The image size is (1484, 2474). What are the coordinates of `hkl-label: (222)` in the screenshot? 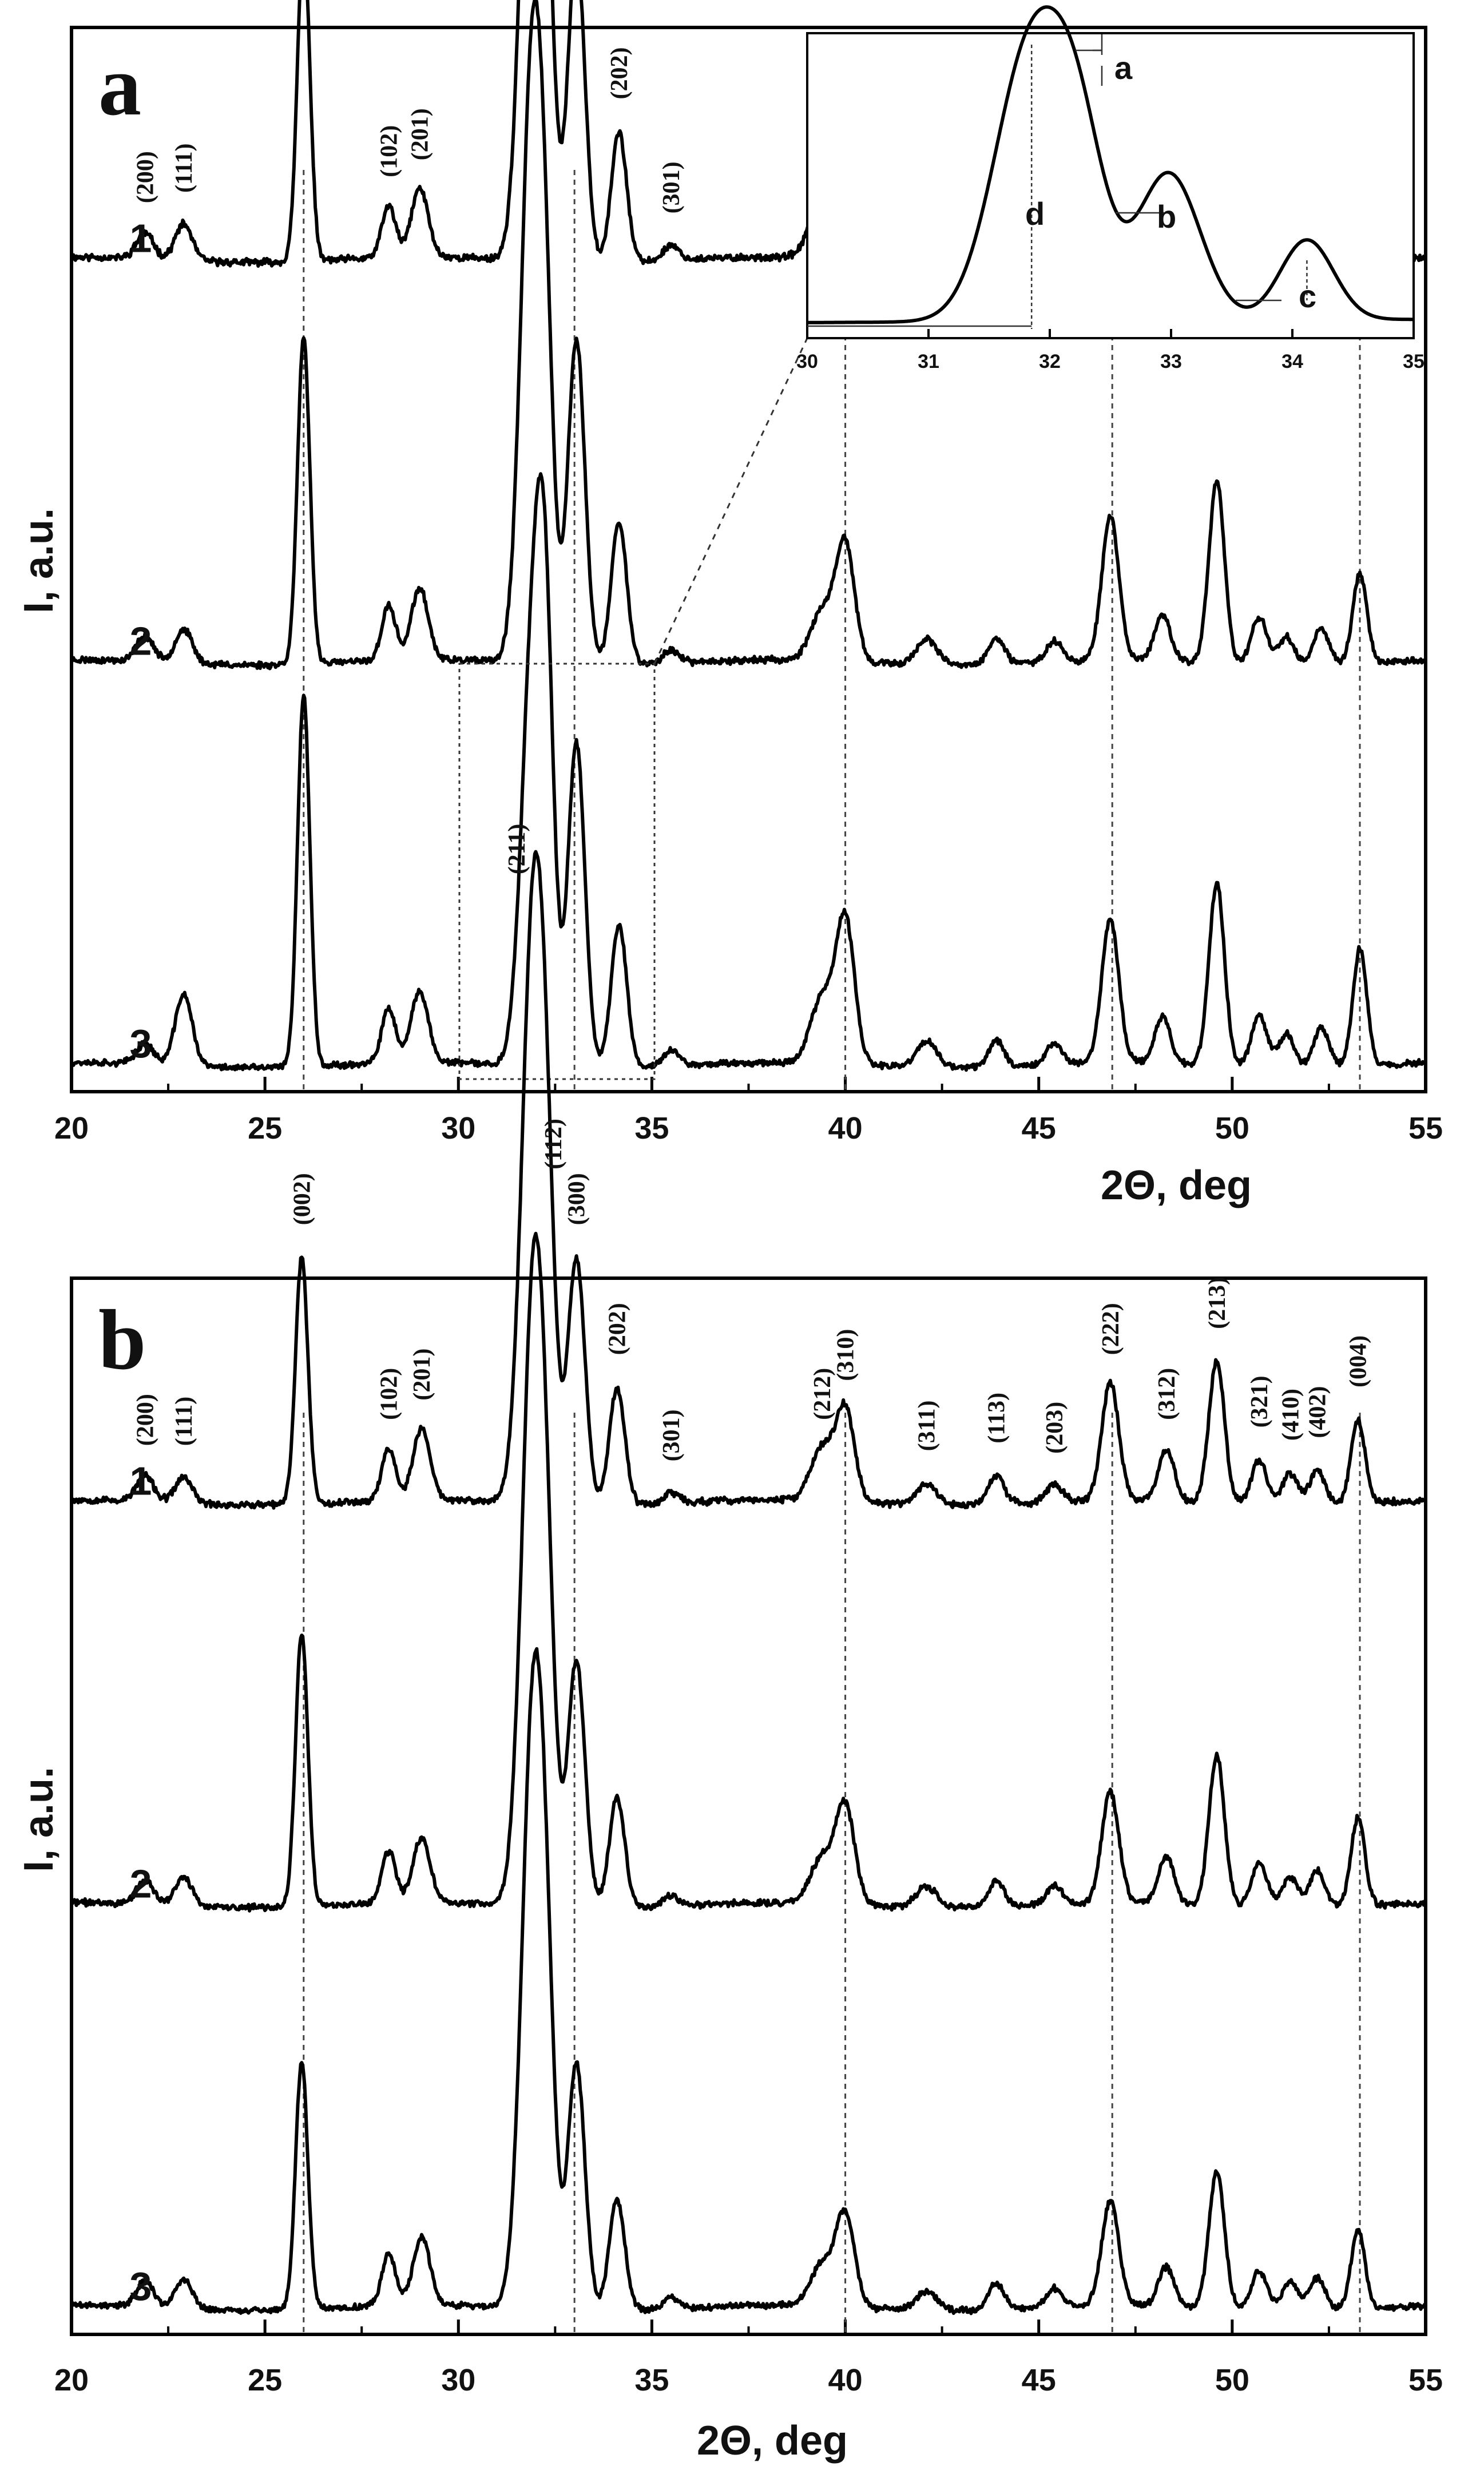 It's located at (1111, 1329).